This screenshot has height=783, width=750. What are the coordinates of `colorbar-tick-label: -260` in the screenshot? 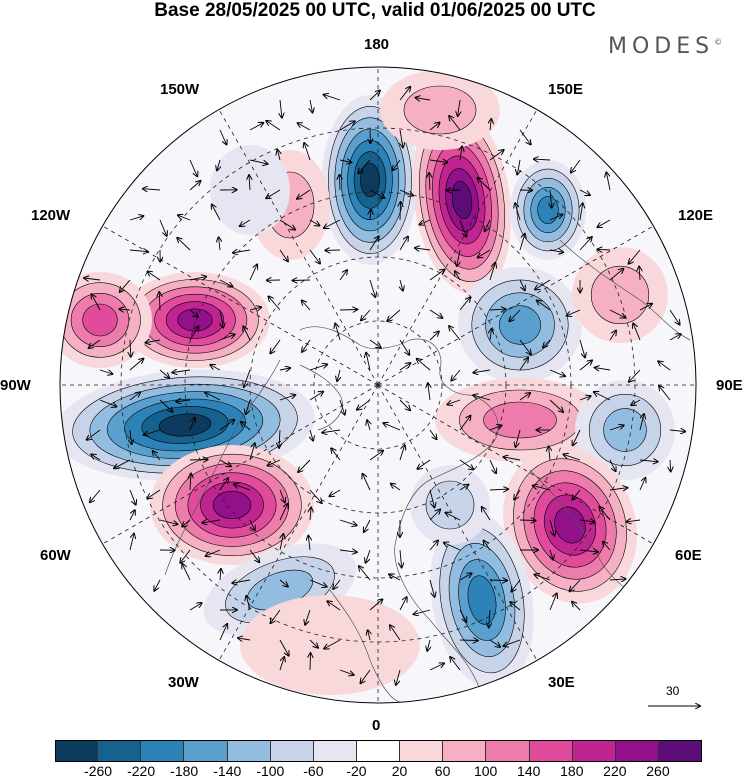 It's located at (98, 771).